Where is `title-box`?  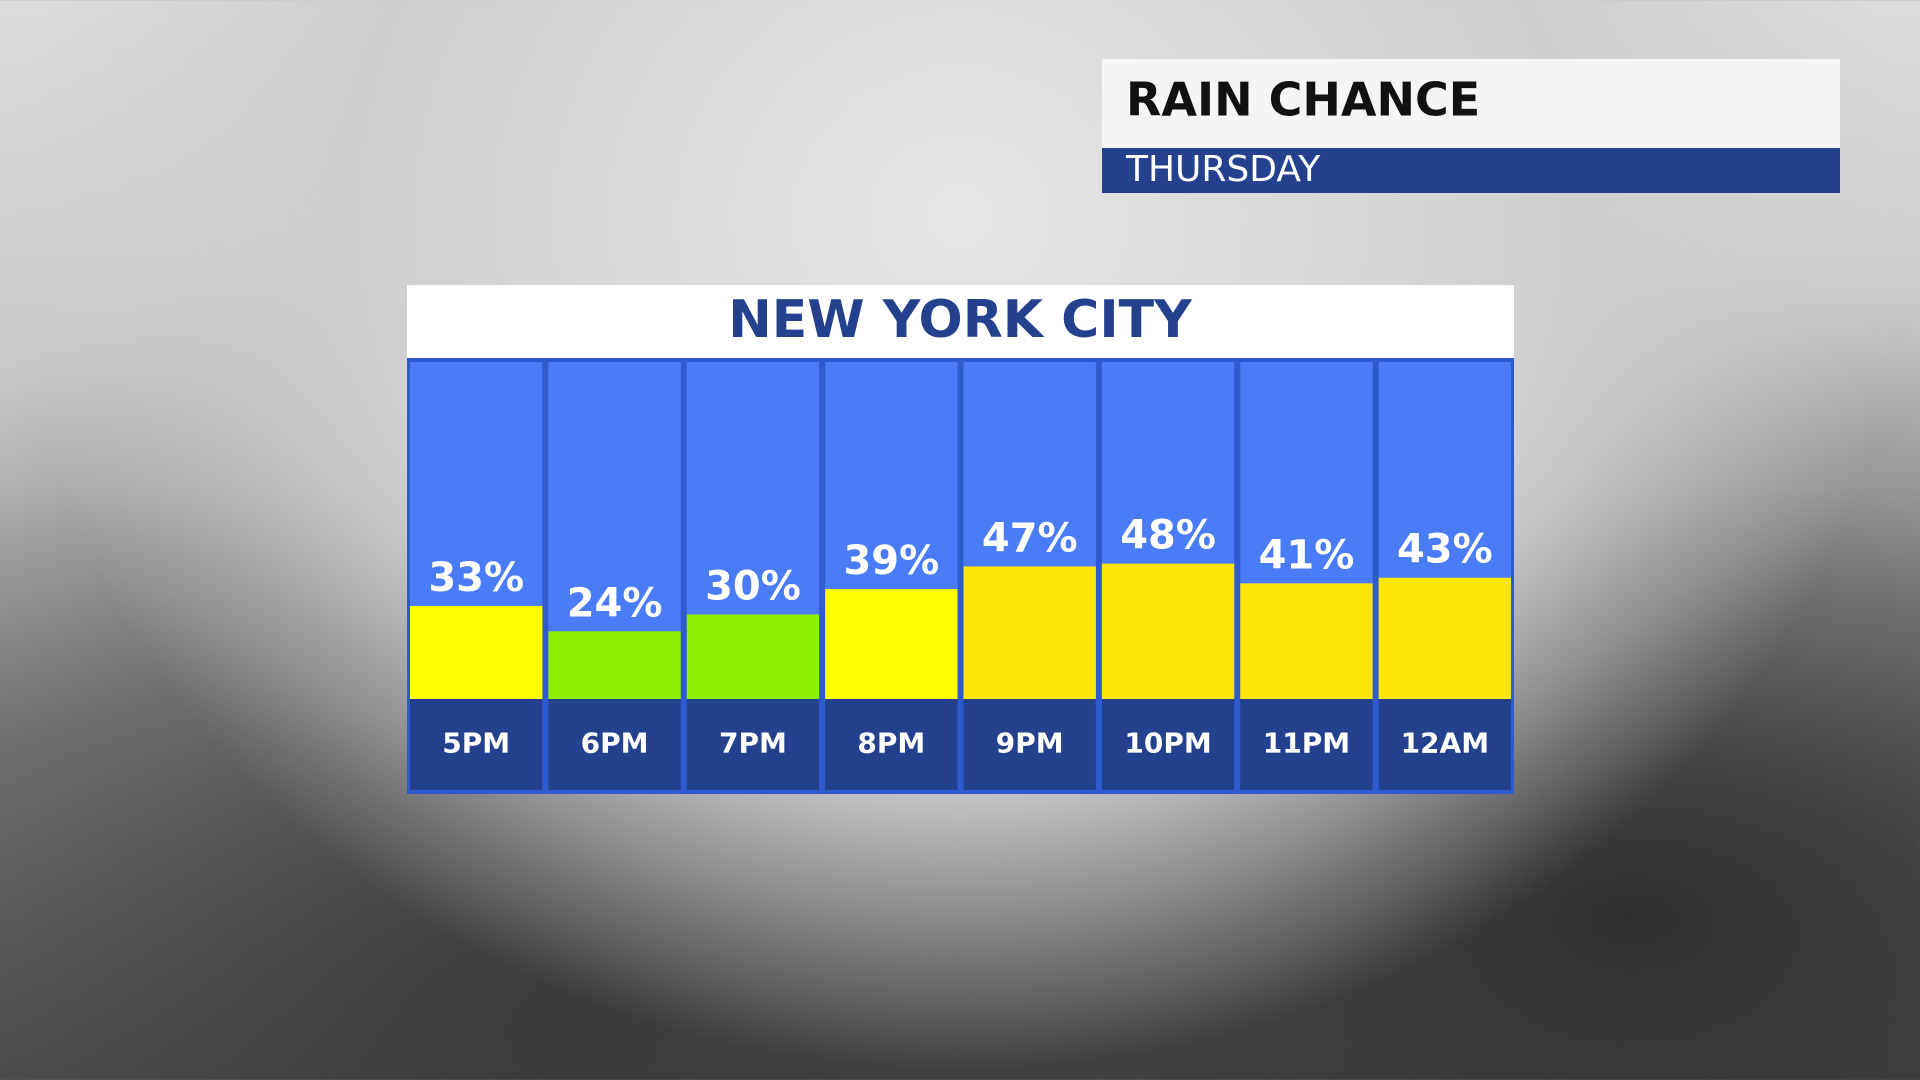
title-box is located at coordinates (960, 321).